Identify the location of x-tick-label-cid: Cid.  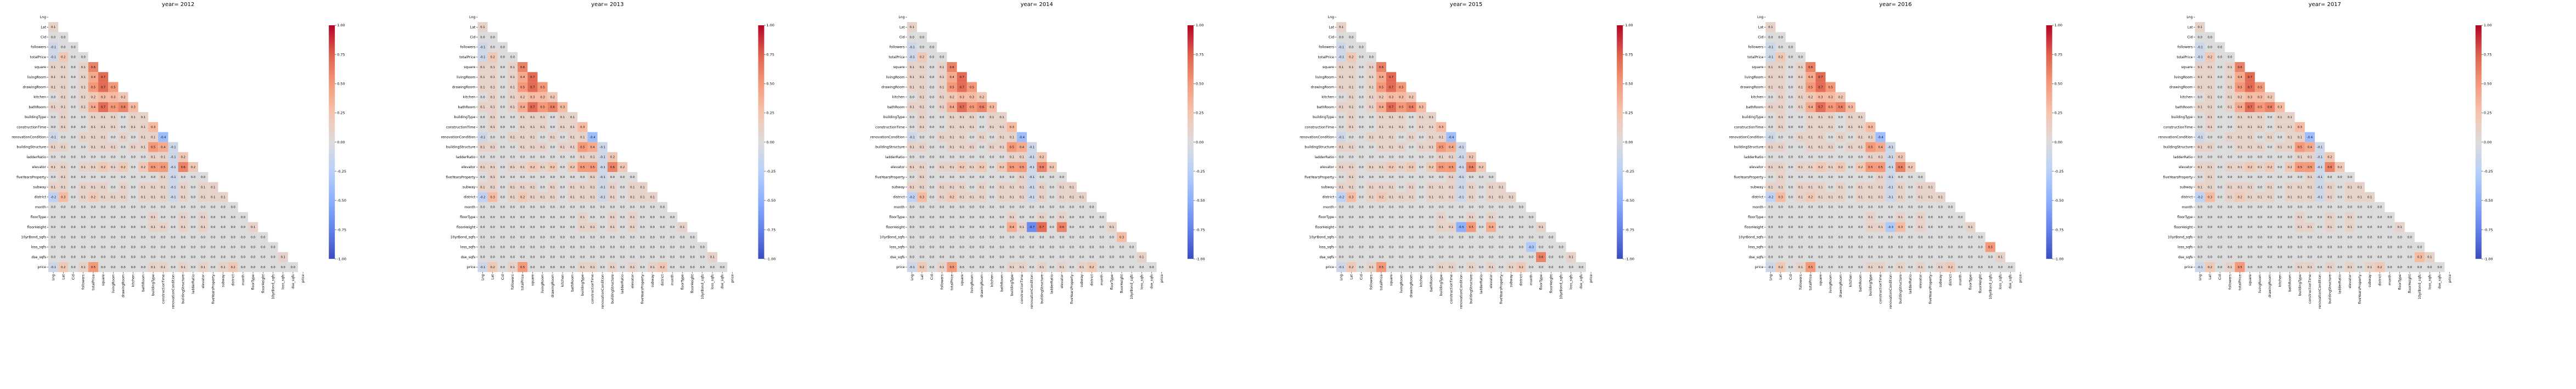
(1362, 277).